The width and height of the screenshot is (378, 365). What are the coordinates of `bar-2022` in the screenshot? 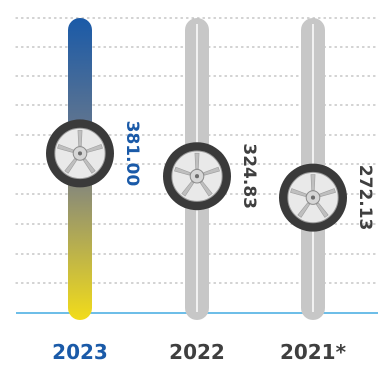 It's located at (197, 169).